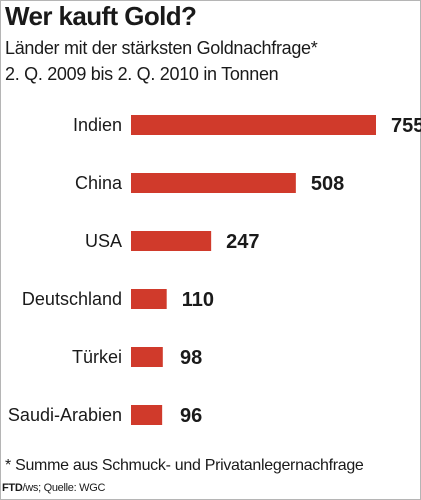 Image resolution: width=421 pixels, height=500 pixels. What do you see at coordinates (64, 488) in the screenshot?
I see `credit-source: /ws; Quelle: WGC` at bounding box center [64, 488].